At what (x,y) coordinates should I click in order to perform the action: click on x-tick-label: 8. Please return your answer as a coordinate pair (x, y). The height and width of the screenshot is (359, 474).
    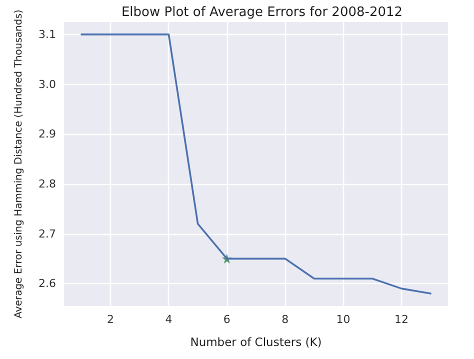
    Looking at the image, I should click on (285, 319).